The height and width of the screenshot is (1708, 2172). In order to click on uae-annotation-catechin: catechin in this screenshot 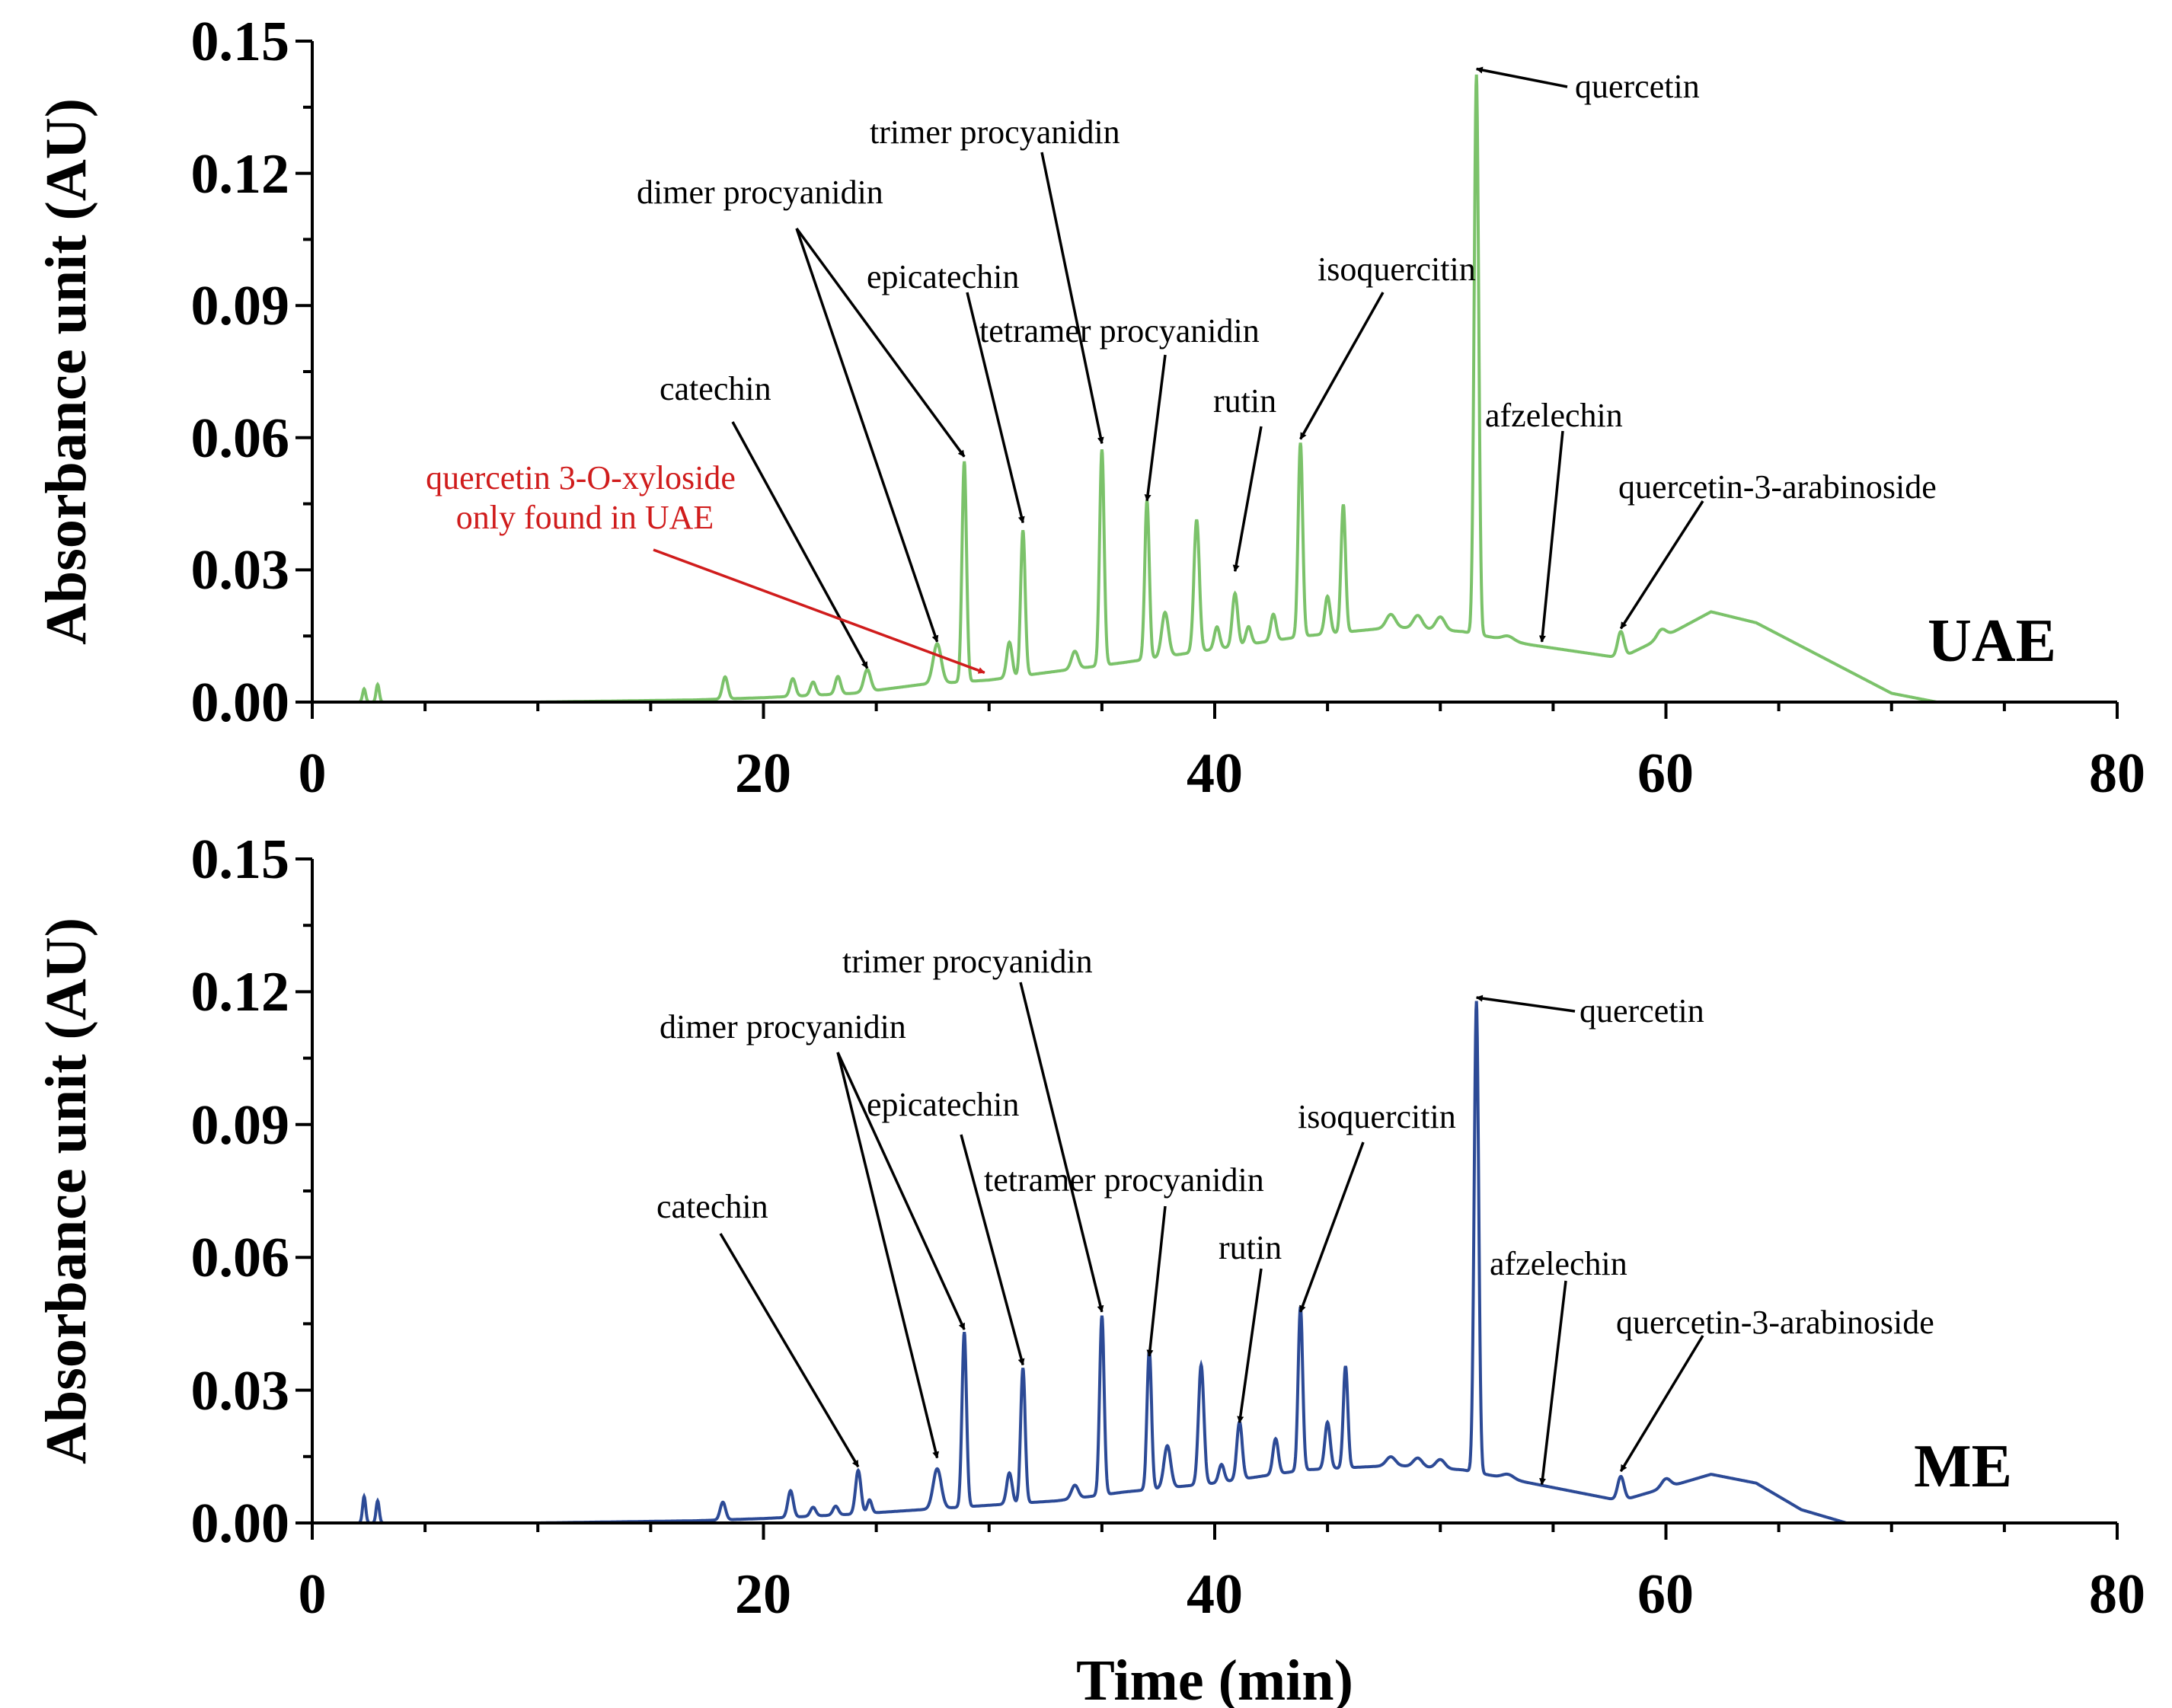, I will do `click(764, 519)`.